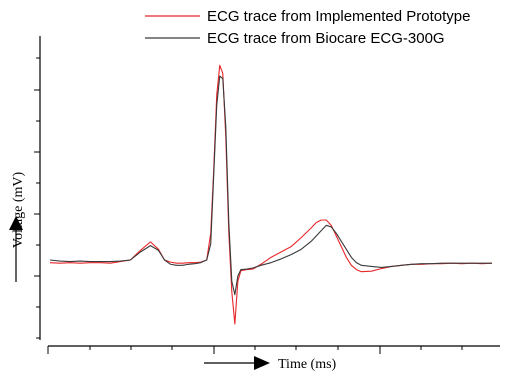 The height and width of the screenshot is (376, 512). Describe the element at coordinates (338, 16) in the screenshot. I see `legend-label-prototype: ECG trace from Implemented Prototype` at that location.